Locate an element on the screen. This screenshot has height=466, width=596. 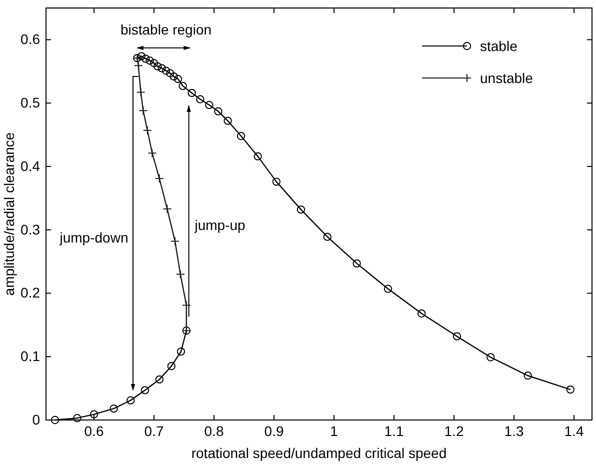
y-tick-label: 0.3 is located at coordinates (30, 229).